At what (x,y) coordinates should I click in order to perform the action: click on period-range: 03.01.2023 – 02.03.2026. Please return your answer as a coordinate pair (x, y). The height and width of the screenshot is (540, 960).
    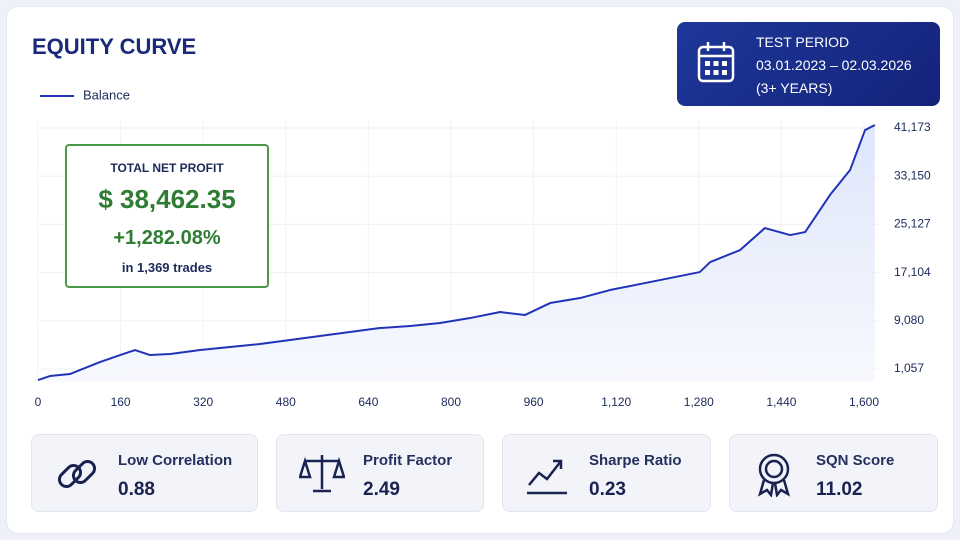
    Looking at the image, I should click on (834, 65).